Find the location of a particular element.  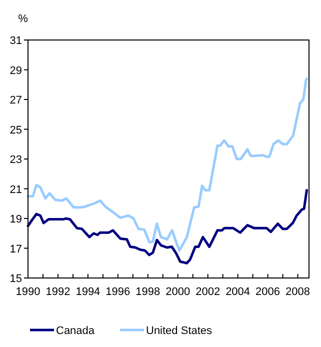

x-tick-label: 1998 is located at coordinates (148, 292).